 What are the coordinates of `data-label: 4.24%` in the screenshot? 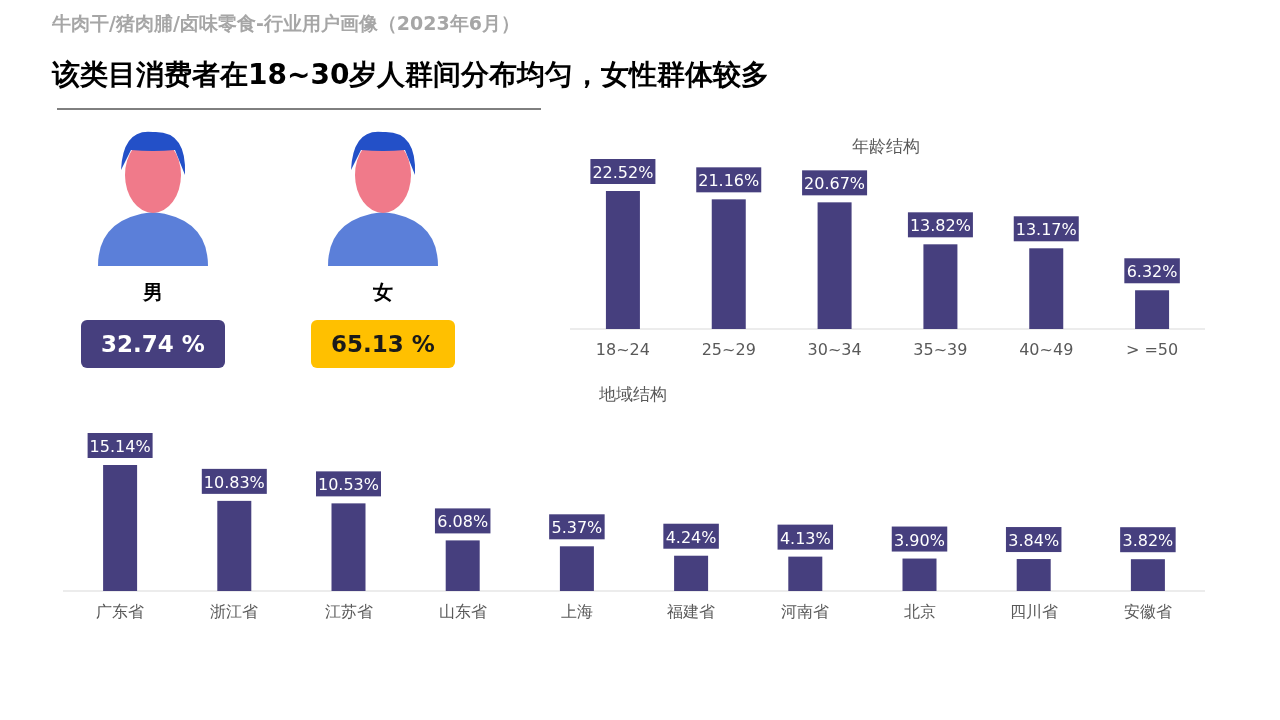 It's located at (691, 537).